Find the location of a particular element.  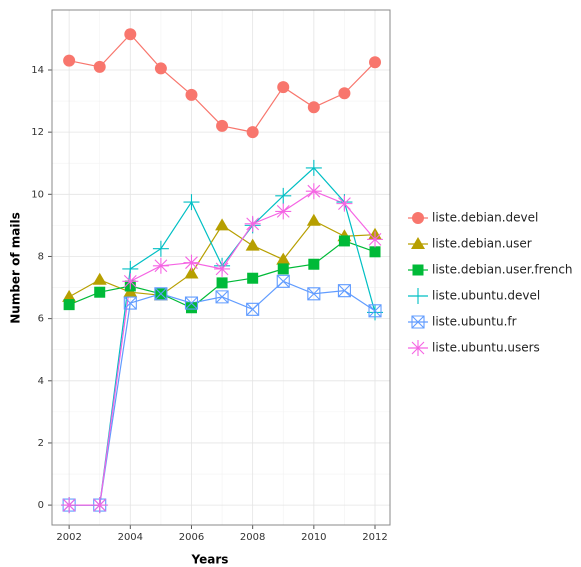

y-tick-label: 2 is located at coordinates (41, 443).